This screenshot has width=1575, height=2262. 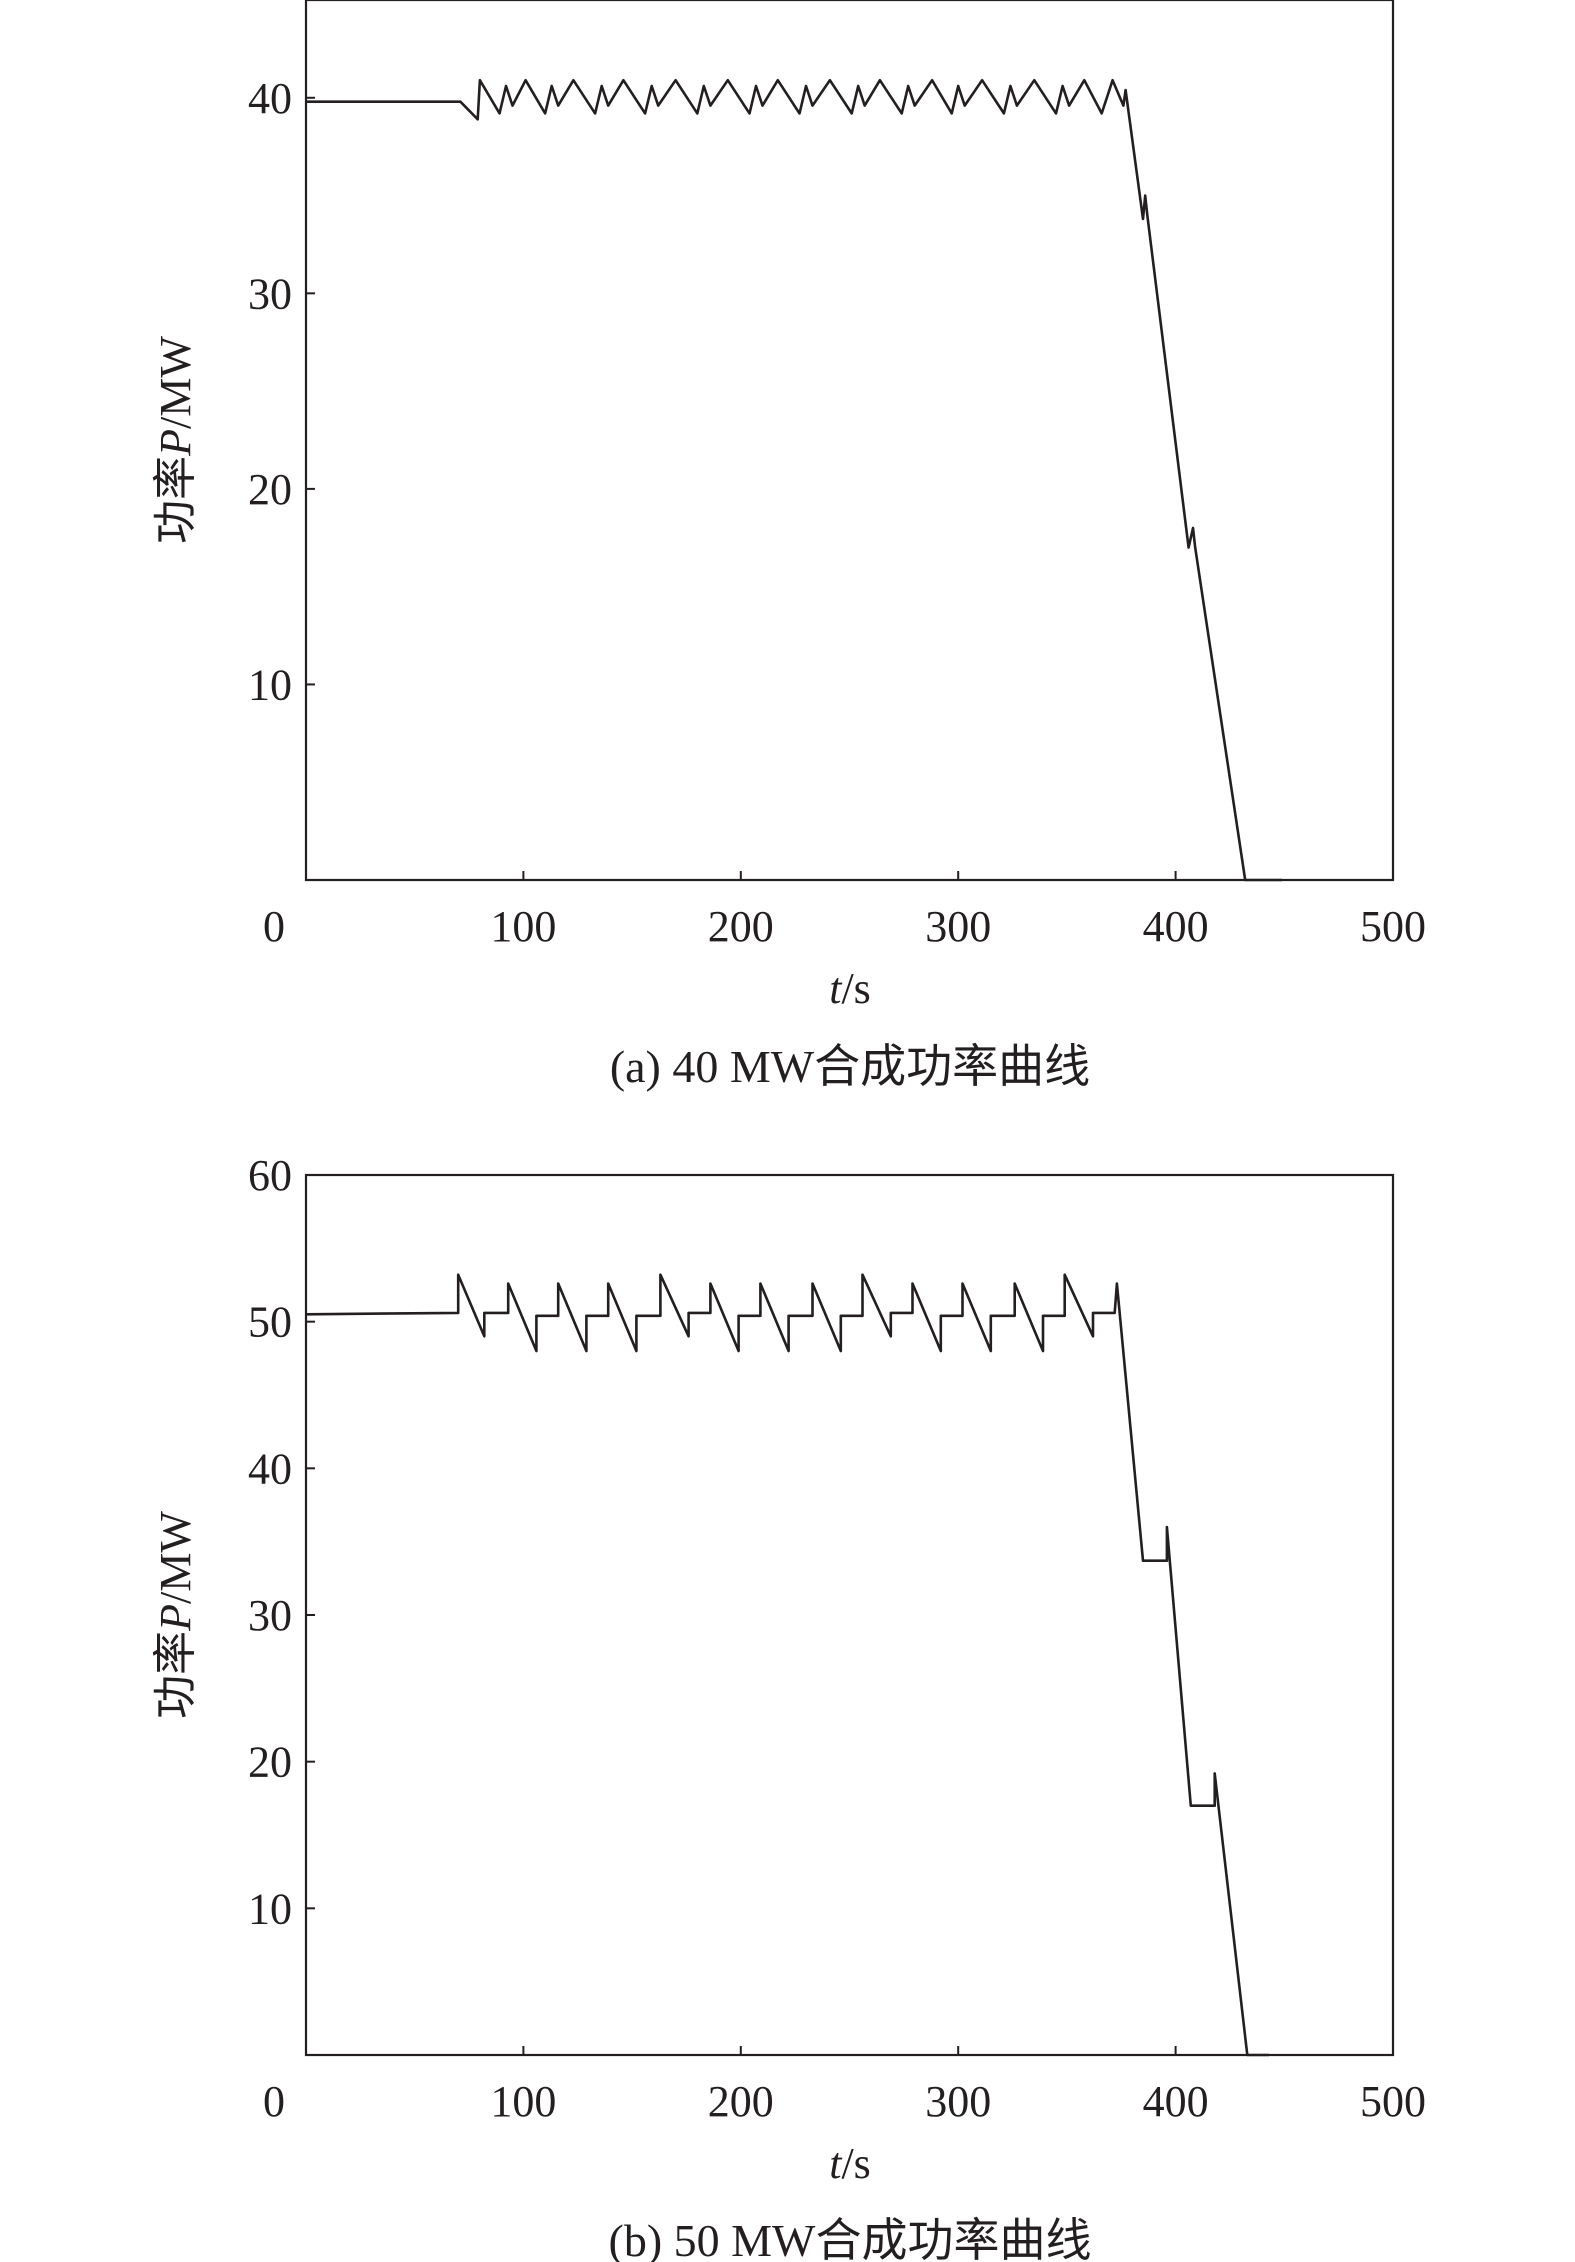 I want to click on y-ticks-a: 10 20 30 40, so click(x=281, y=391).